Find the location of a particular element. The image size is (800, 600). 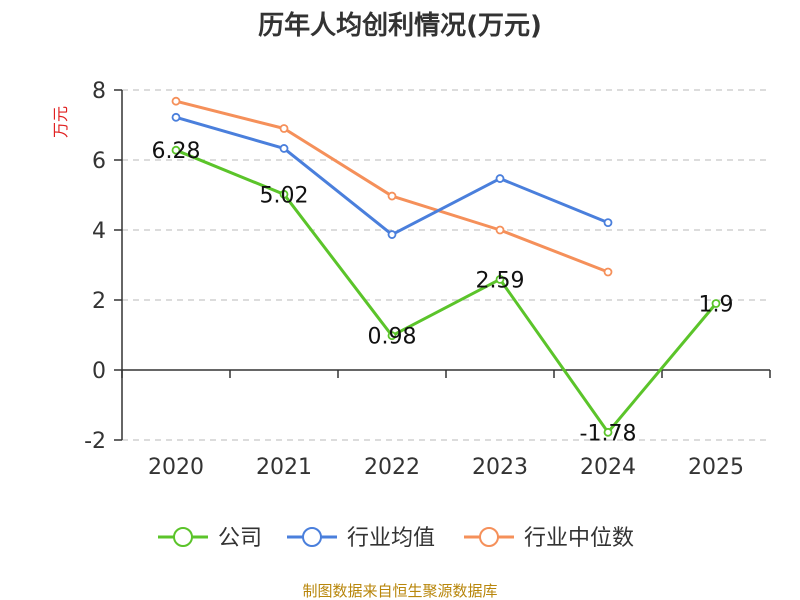

data-label: 0.98 is located at coordinates (392, 337).